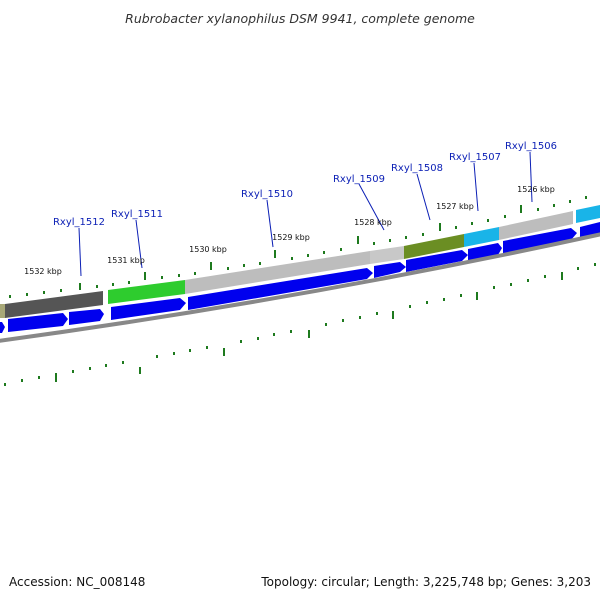 The height and width of the screenshot is (600, 600). Describe the element at coordinates (77, 582) in the screenshot. I see `accession-text: Accession: NC_008148` at that location.